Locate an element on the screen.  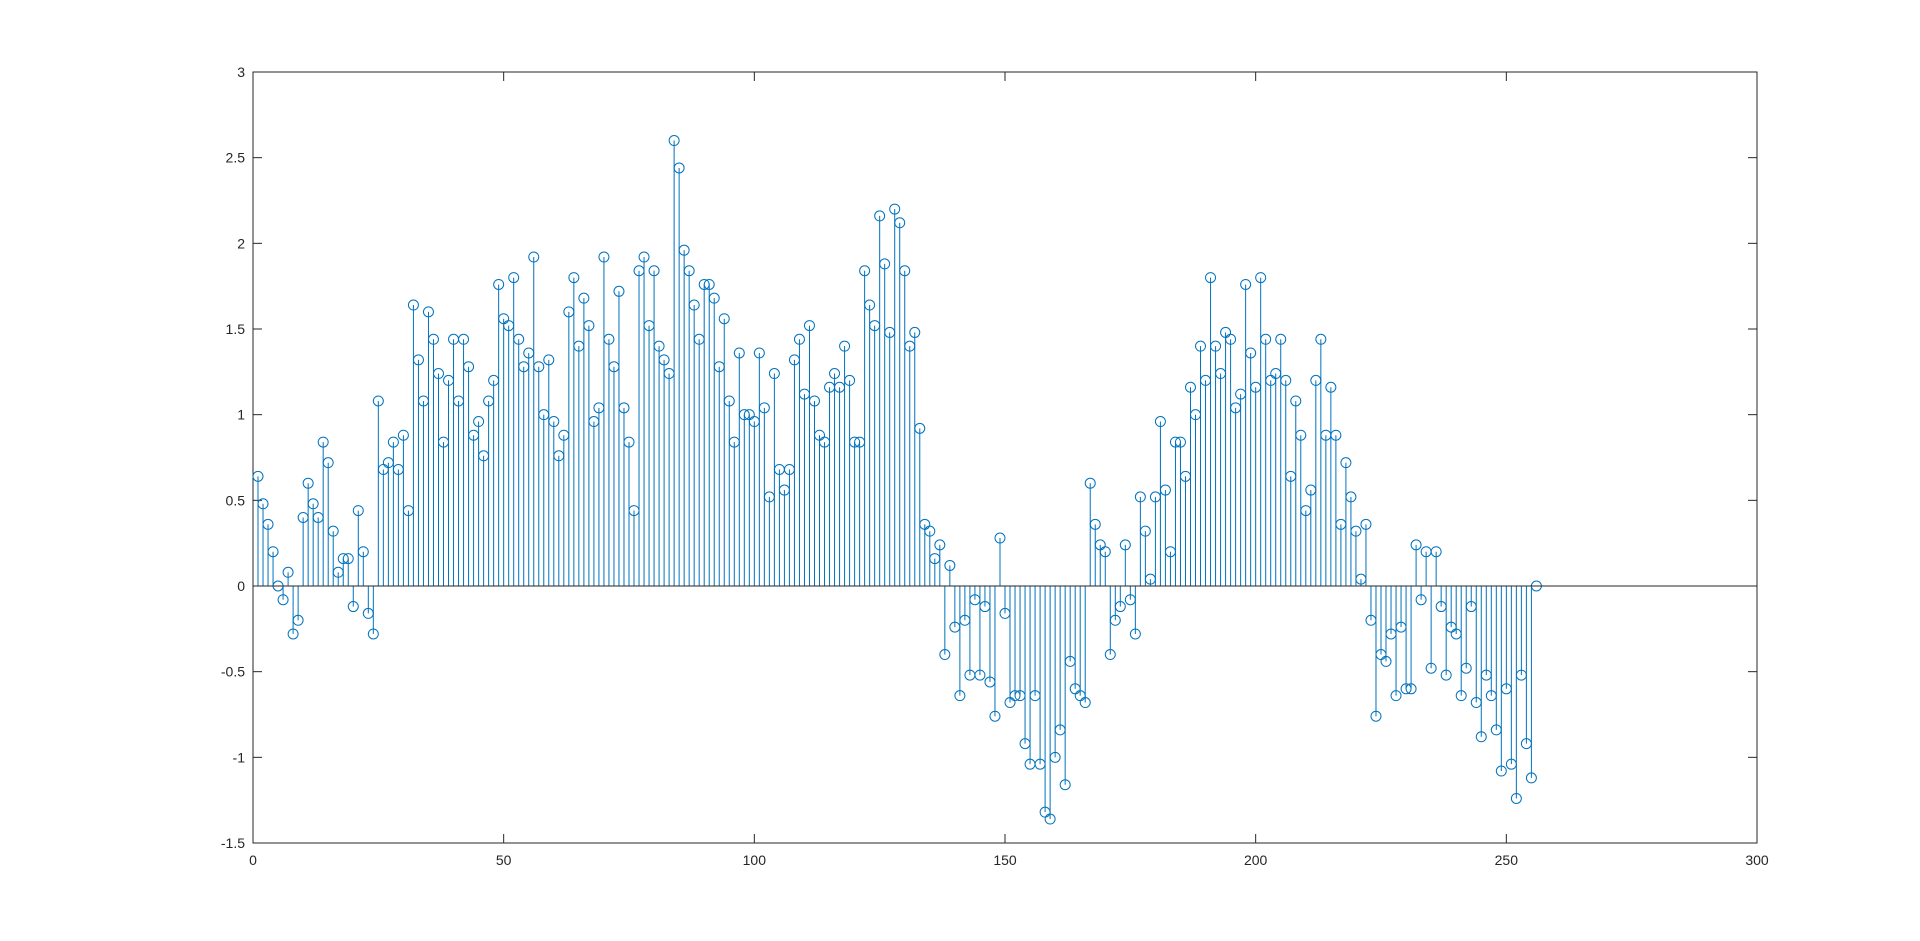
y-tick-label: 2.5 is located at coordinates (236, 158).